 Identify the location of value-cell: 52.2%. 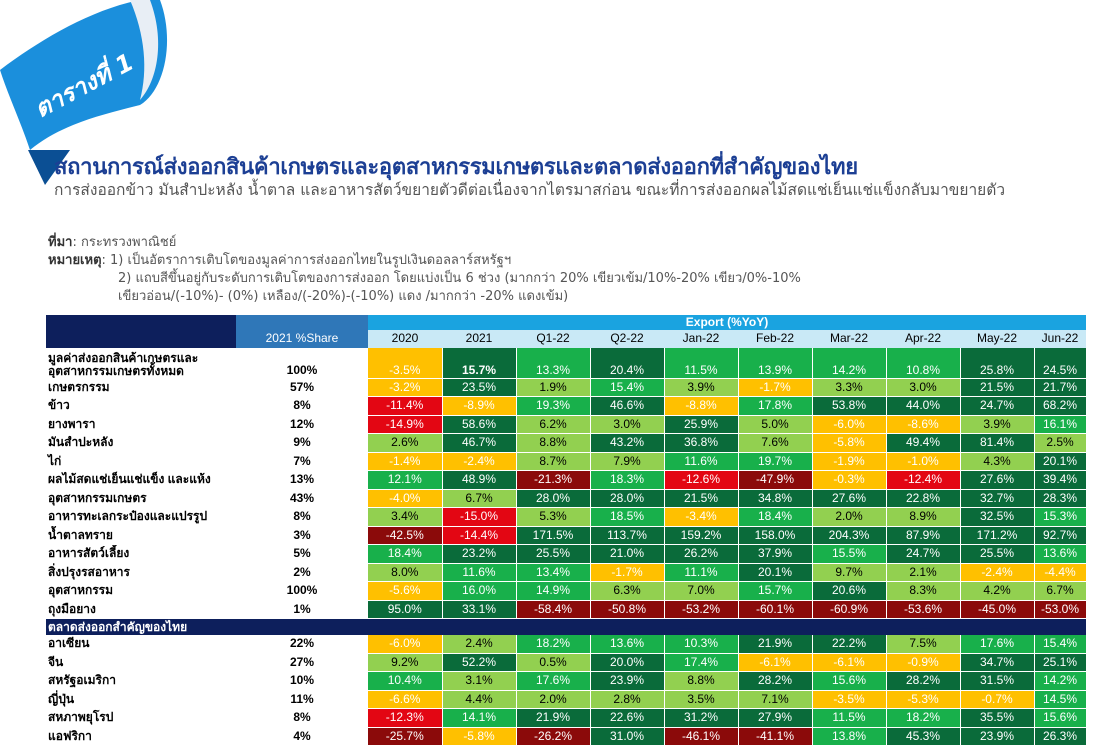
(479, 662).